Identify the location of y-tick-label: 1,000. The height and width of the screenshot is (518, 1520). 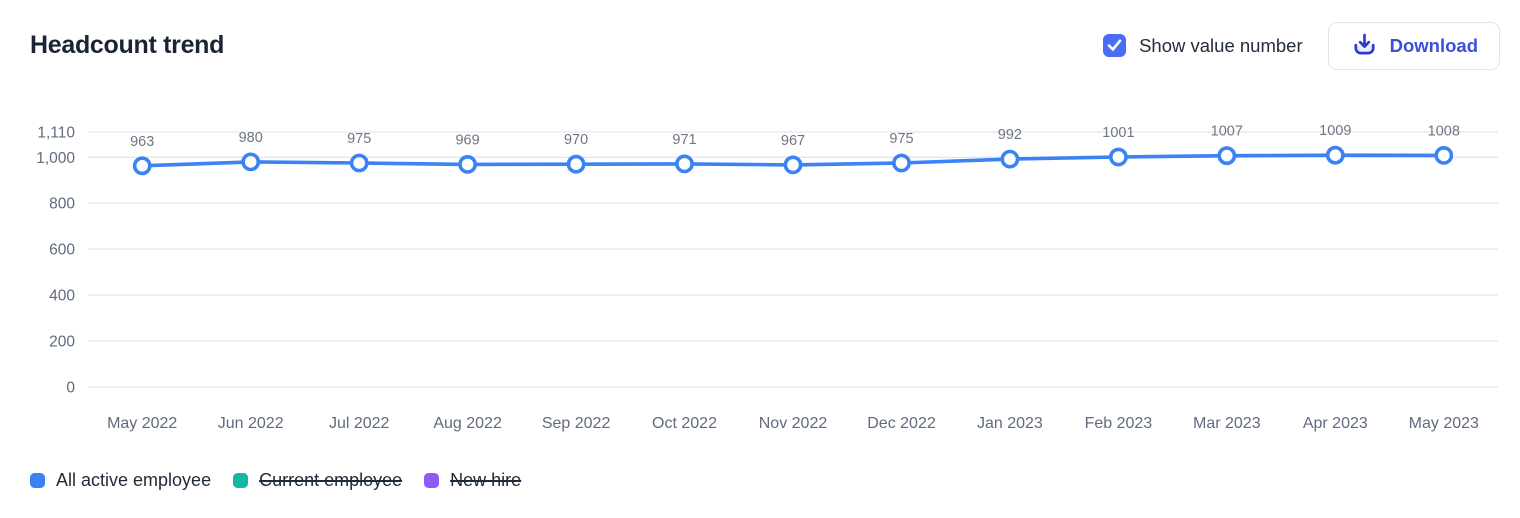
(55, 158).